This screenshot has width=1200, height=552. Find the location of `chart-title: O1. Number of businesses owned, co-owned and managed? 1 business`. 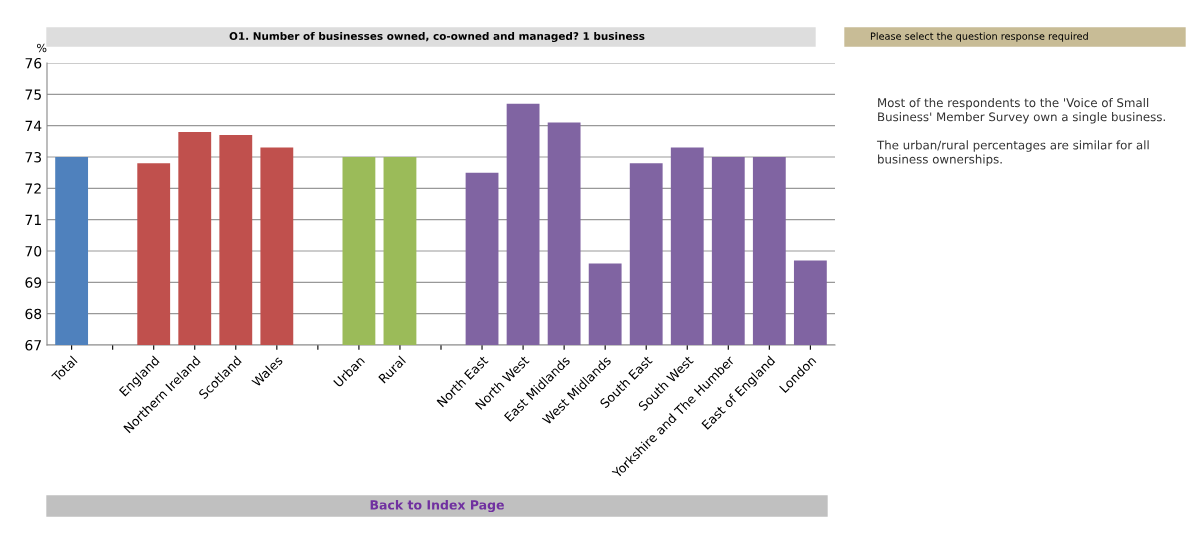

chart-title: O1. Number of businesses owned, co-owned and managed? 1 business is located at coordinates (437, 37).